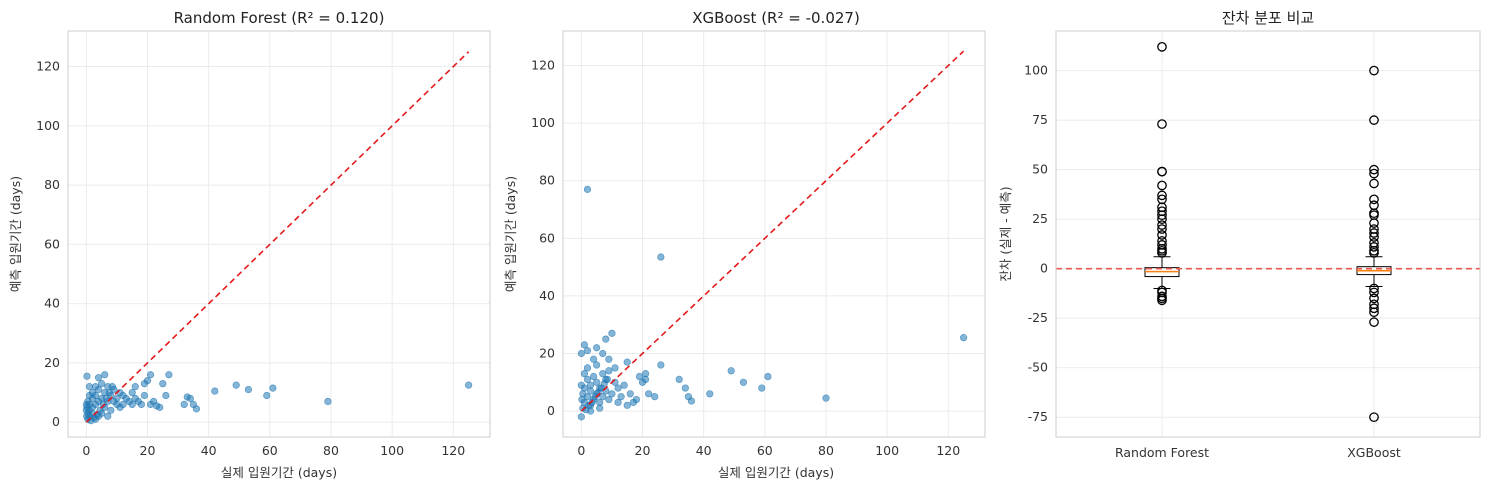 Image resolution: width=1489 pixels, height=490 pixels. I want to click on x-tick-label: 0, so click(581, 450).